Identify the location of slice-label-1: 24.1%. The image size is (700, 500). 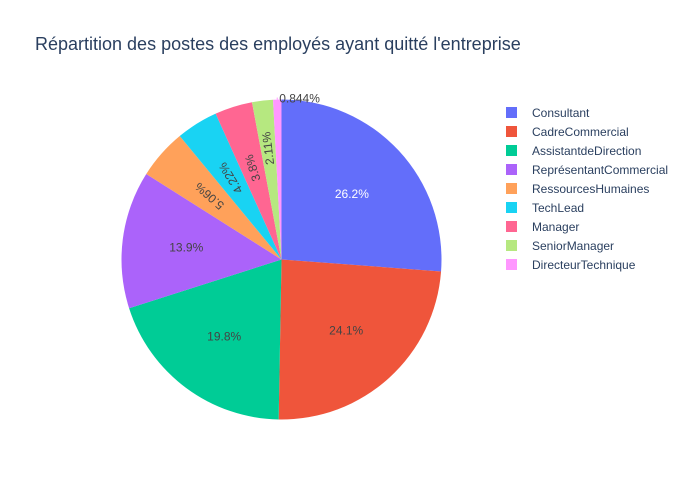
(346, 330).